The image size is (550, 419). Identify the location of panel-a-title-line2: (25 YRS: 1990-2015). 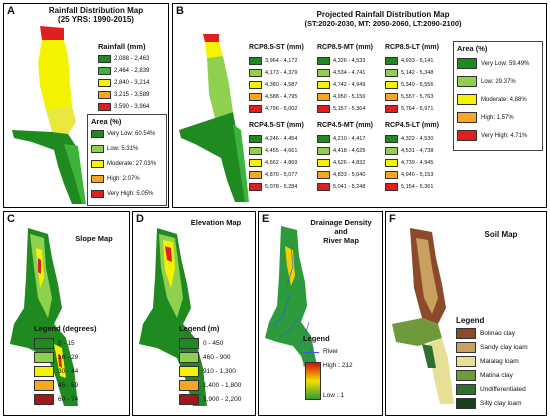
(96, 19).